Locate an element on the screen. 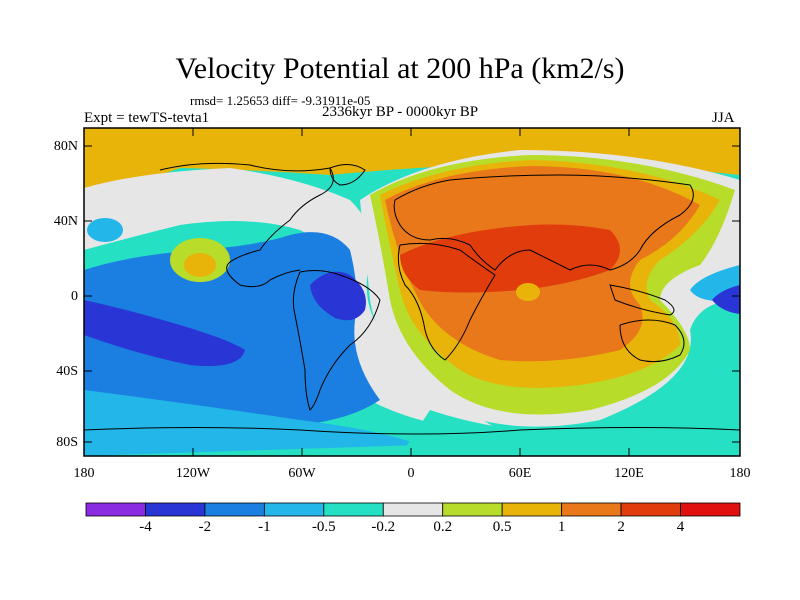  coast-antarctica is located at coordinates (412, 431).